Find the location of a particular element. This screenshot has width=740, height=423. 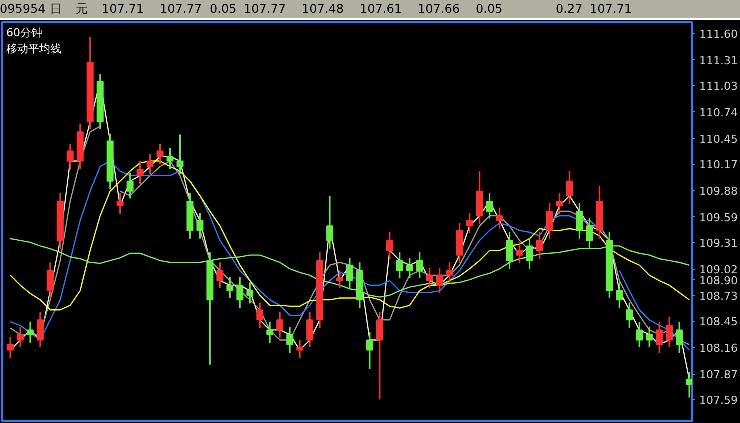

text: 107.61 is located at coordinates (381, 9).